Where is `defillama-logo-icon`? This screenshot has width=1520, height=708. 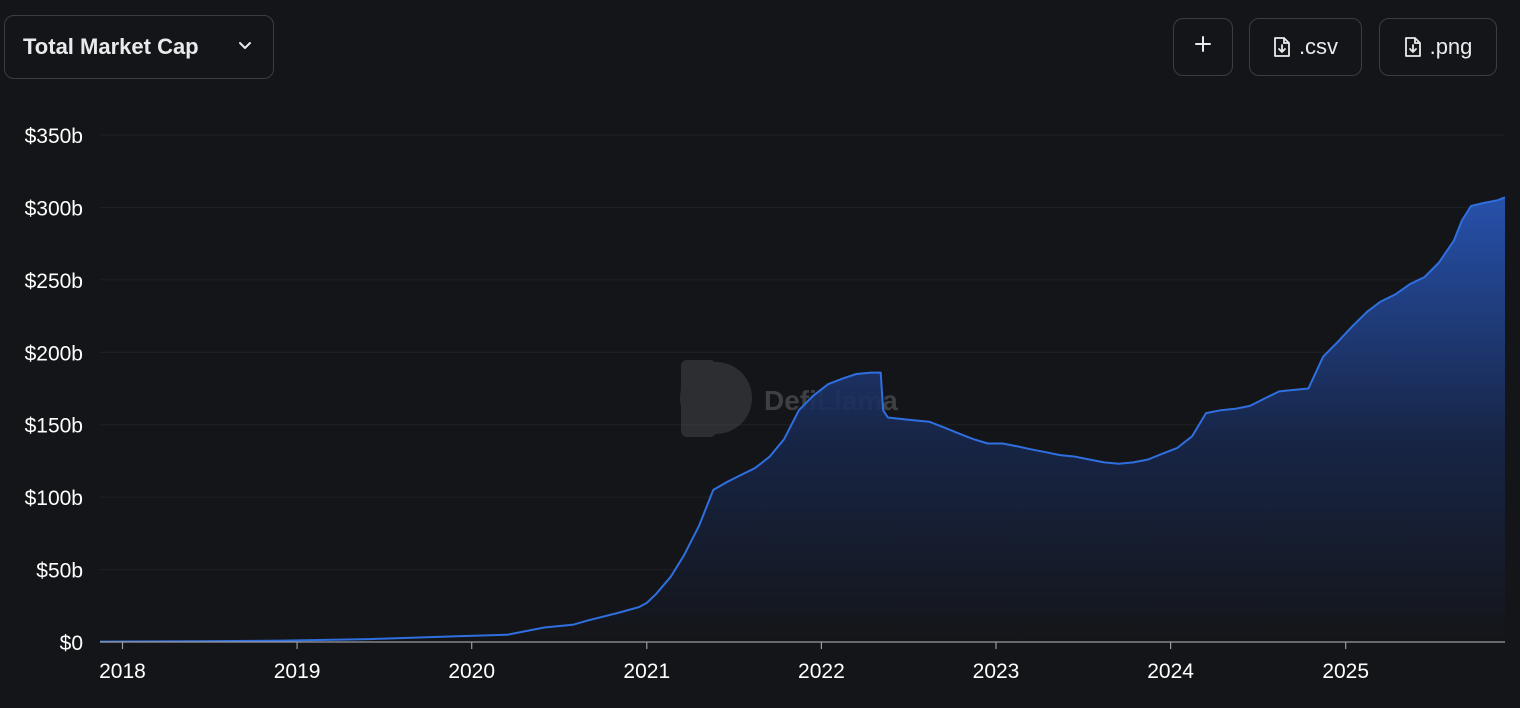
defillama-logo-icon is located at coordinates (716, 398).